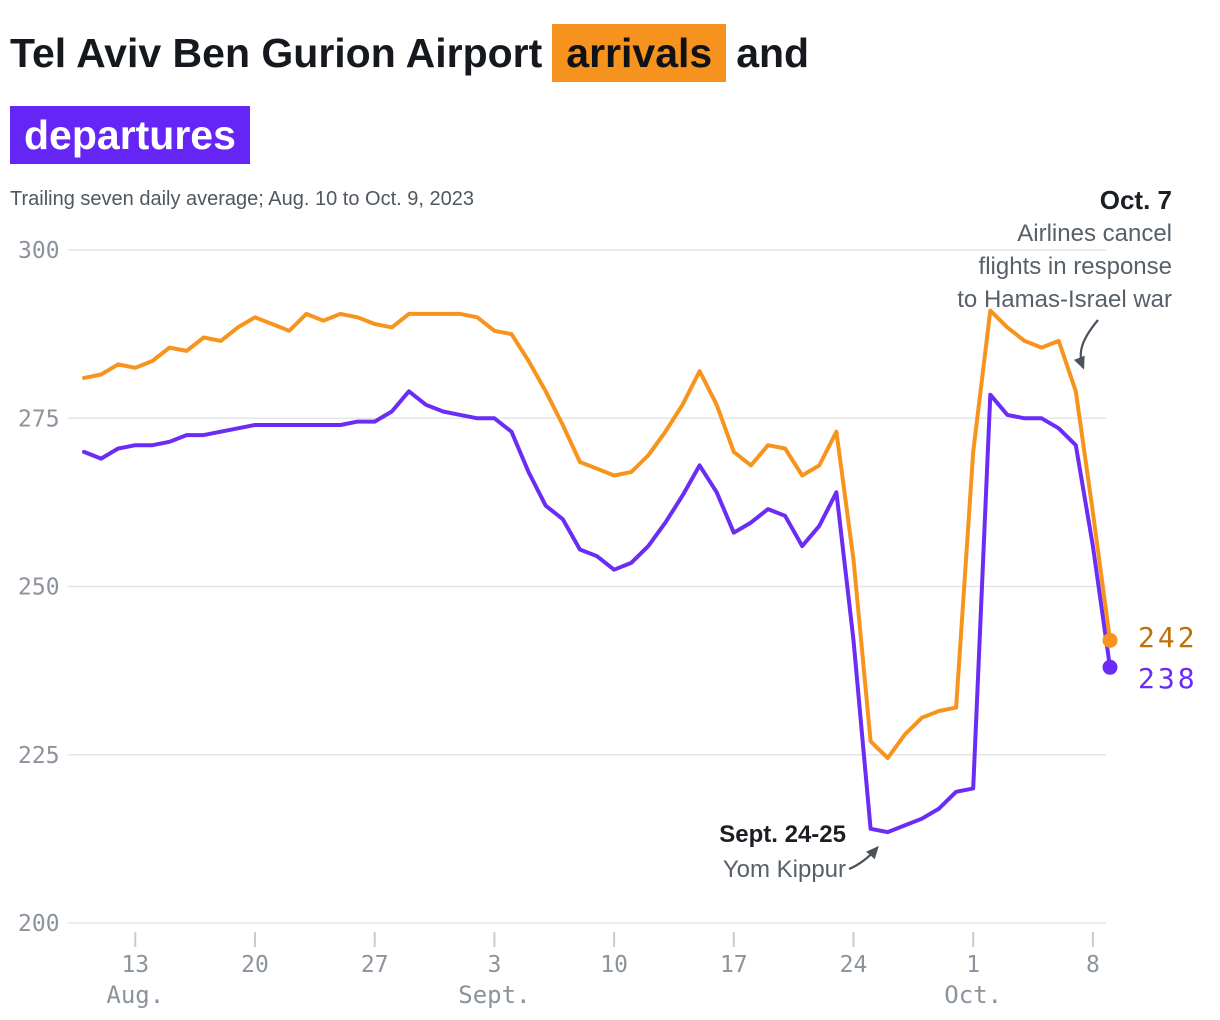  Describe the element at coordinates (773, 53) in the screenshot. I see `title-conjunction: and` at that location.